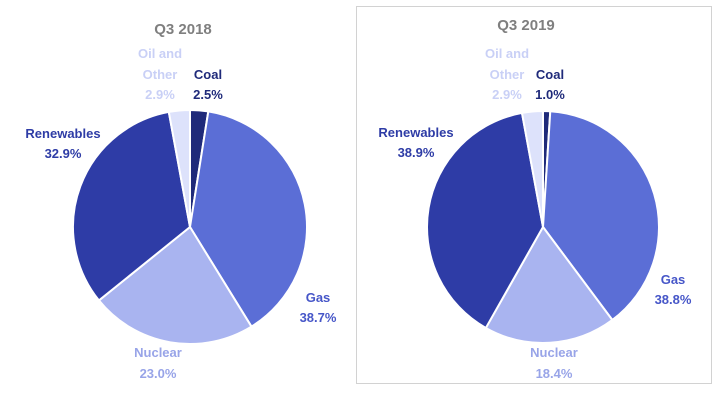  Describe the element at coordinates (208, 74) in the screenshot. I see `slice-name-coal-2018: Coal` at that location.